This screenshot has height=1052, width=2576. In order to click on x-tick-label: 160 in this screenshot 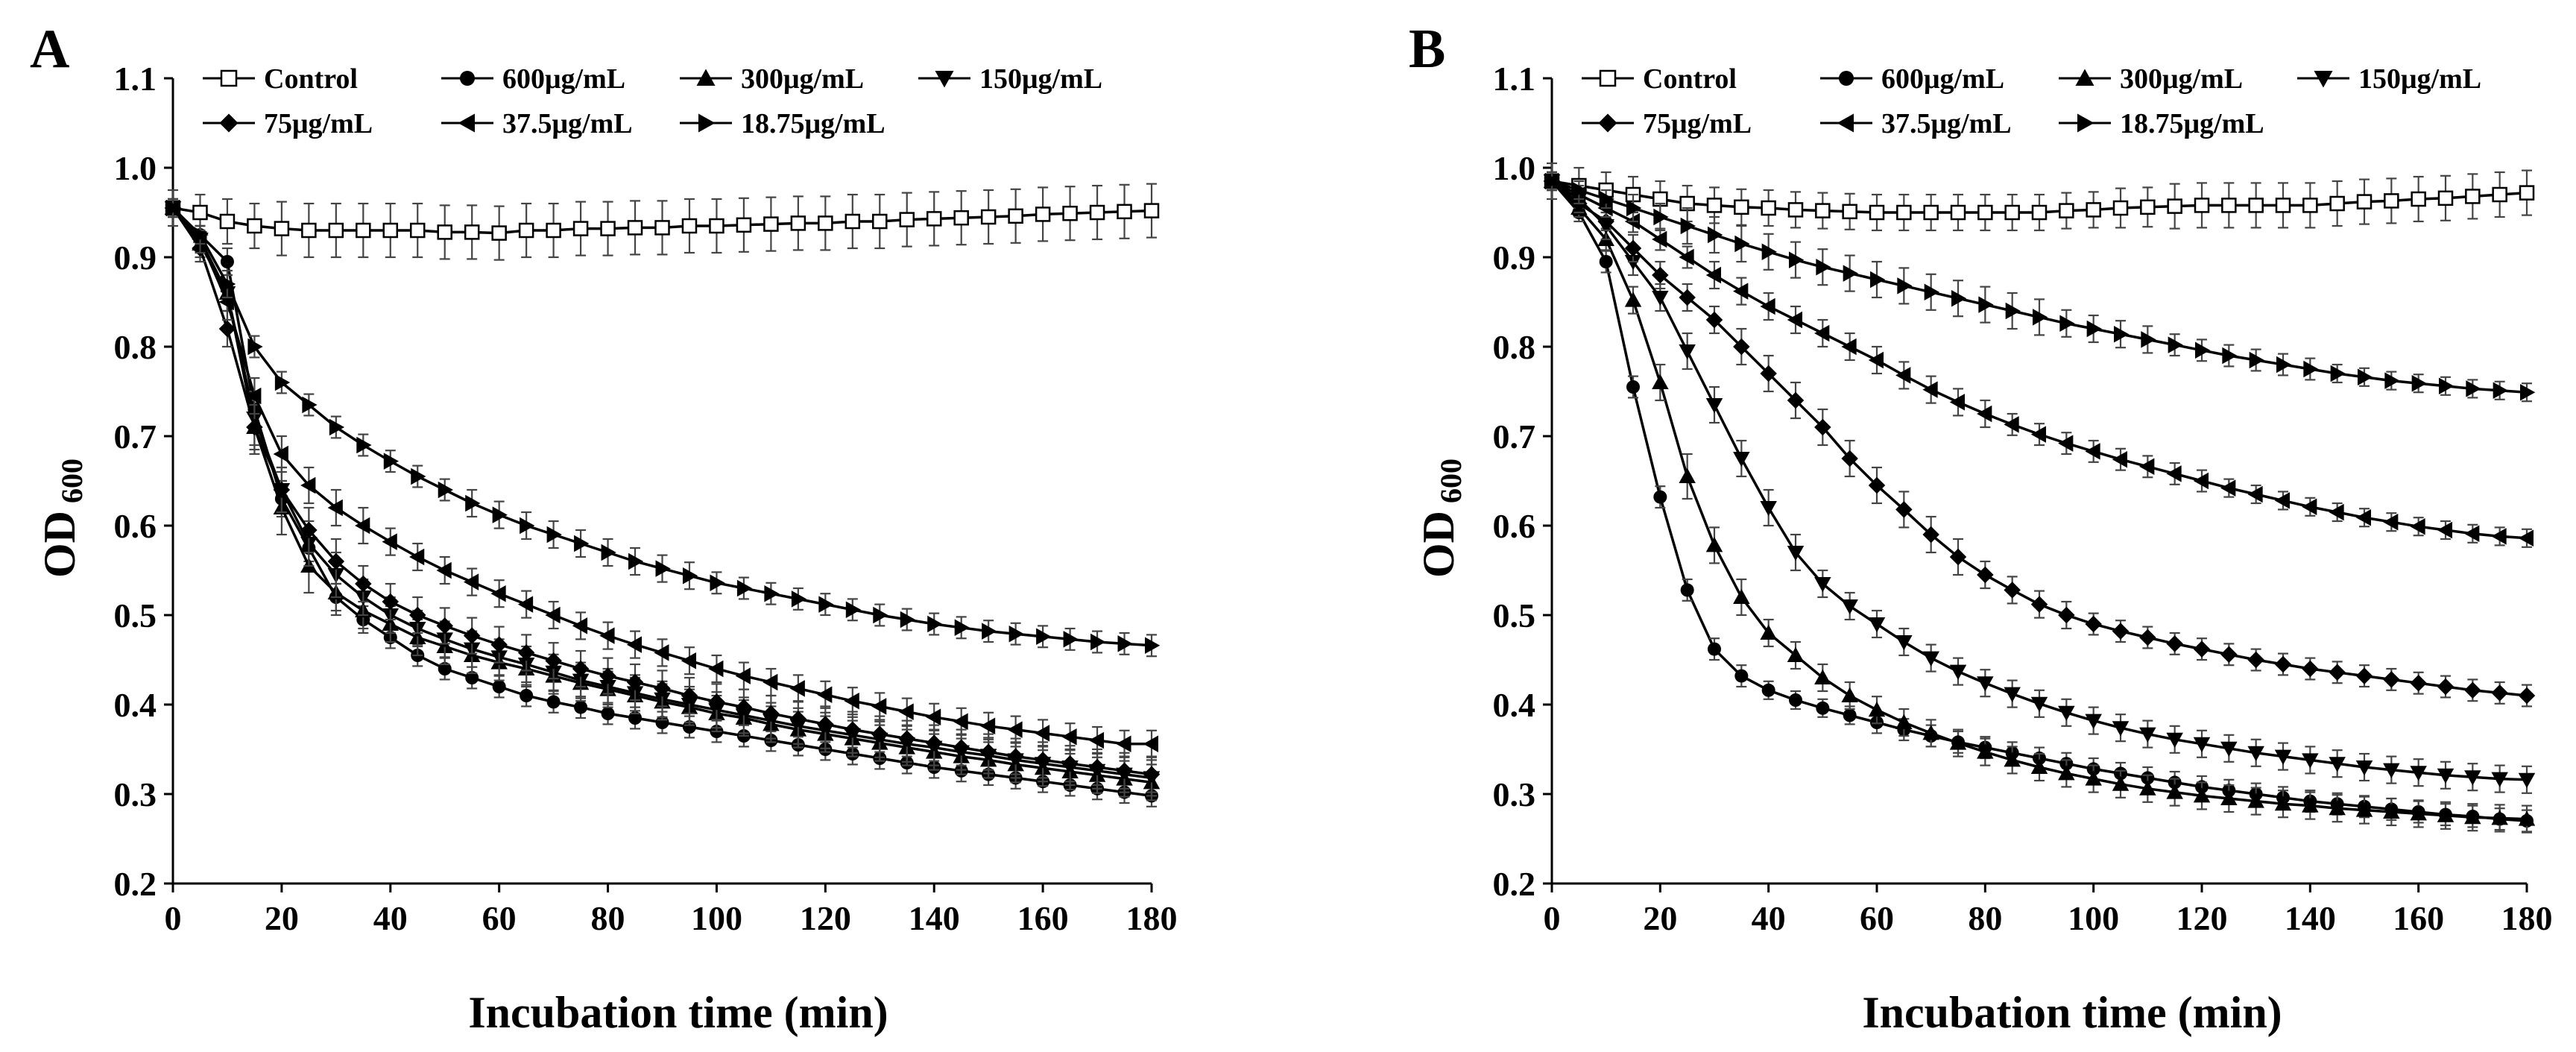, I will do `click(1043, 918)`.